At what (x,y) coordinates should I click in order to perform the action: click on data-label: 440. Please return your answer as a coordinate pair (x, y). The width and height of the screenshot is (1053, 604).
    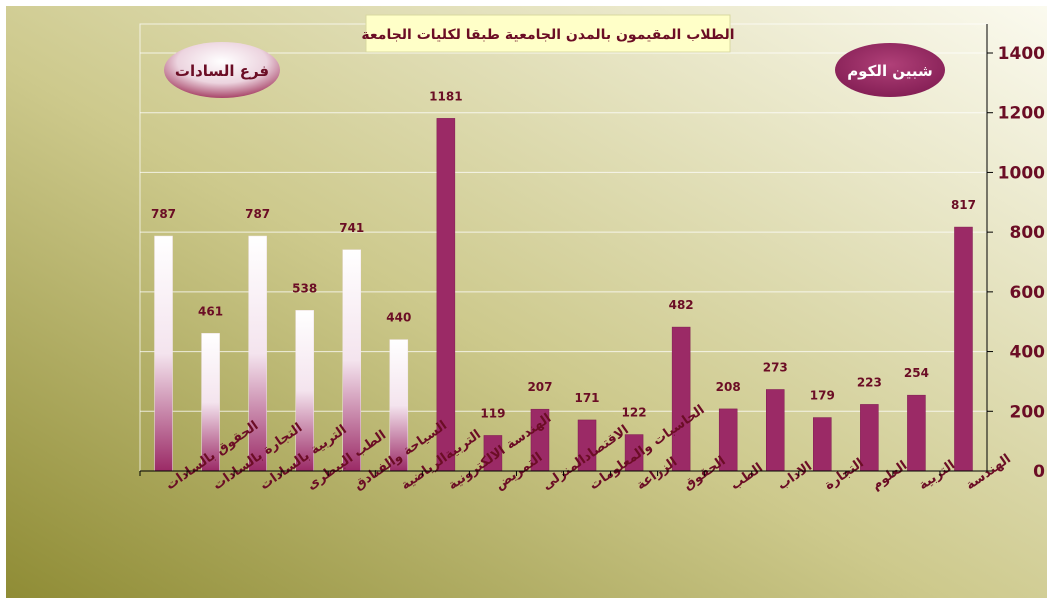
    Looking at the image, I should click on (398, 318).